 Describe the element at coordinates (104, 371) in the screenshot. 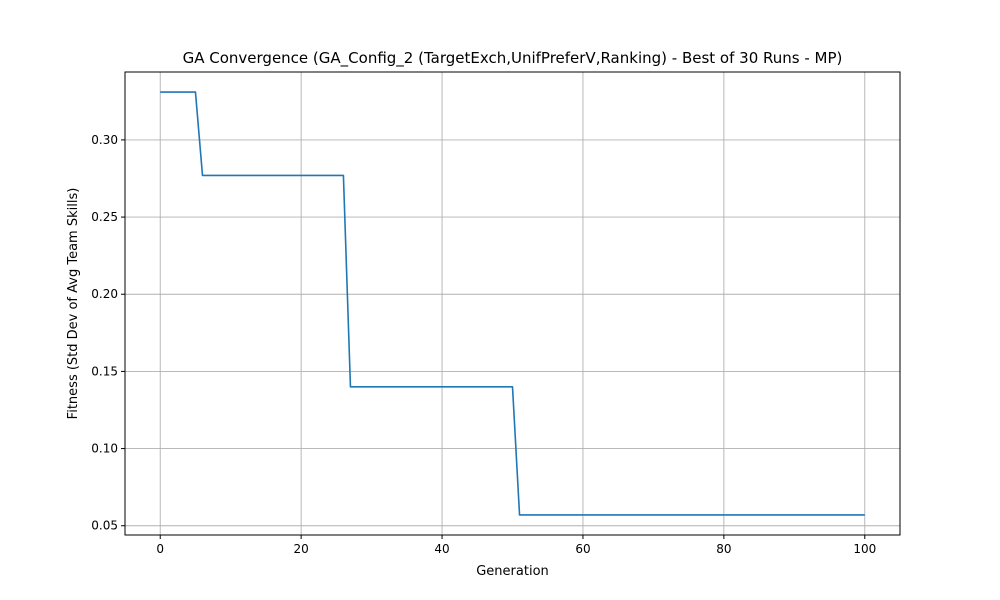

I see `y-tick-label: 0.15` at that location.